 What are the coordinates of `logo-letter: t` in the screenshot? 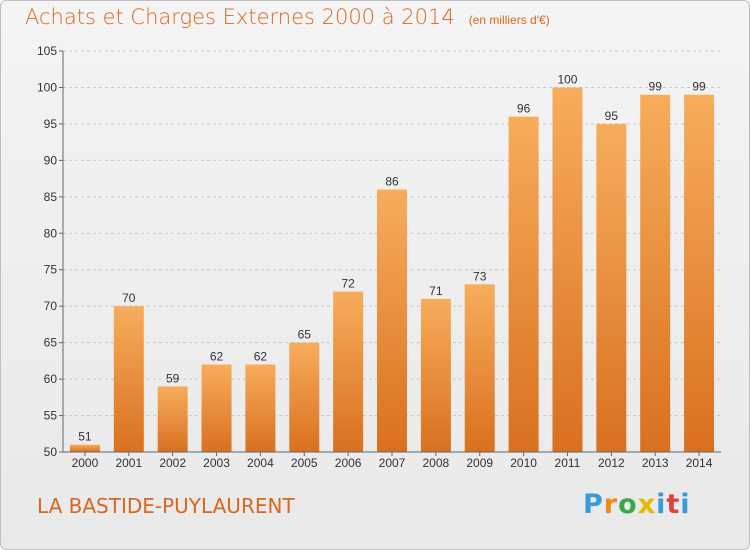 It's located at (673, 504).